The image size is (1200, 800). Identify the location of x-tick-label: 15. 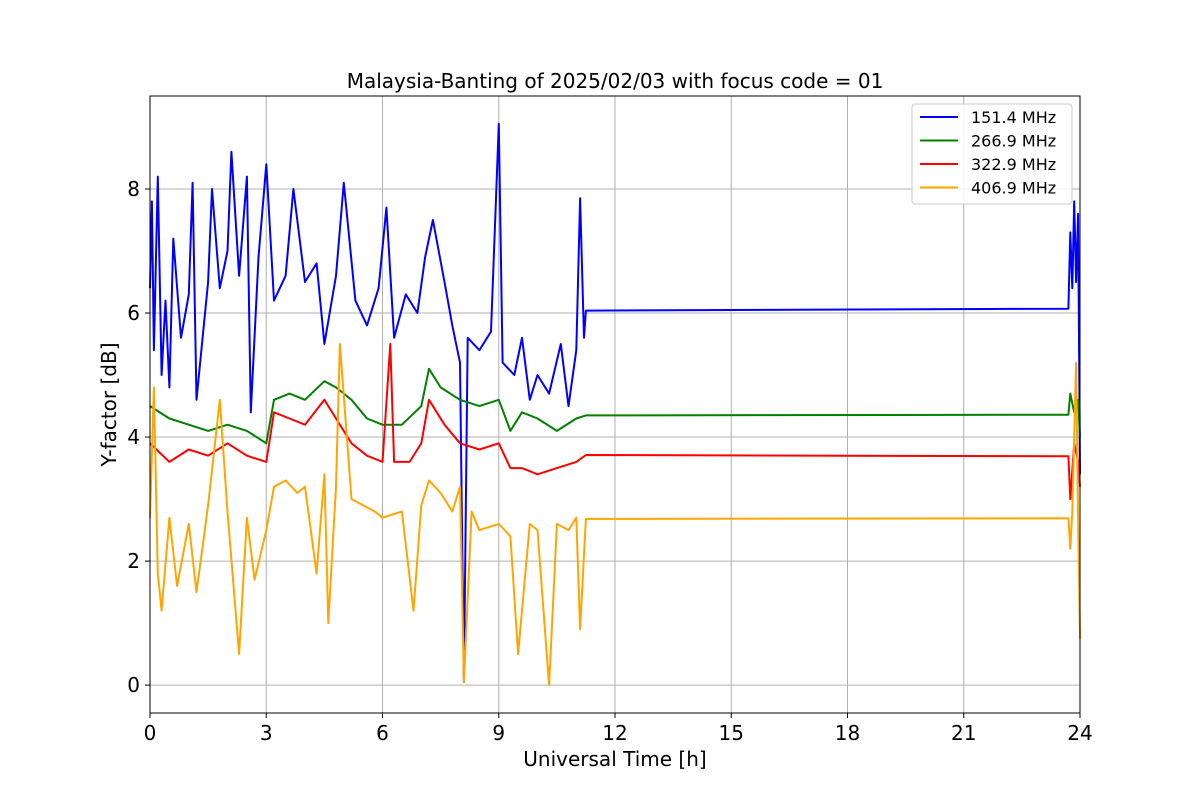
(731, 733).